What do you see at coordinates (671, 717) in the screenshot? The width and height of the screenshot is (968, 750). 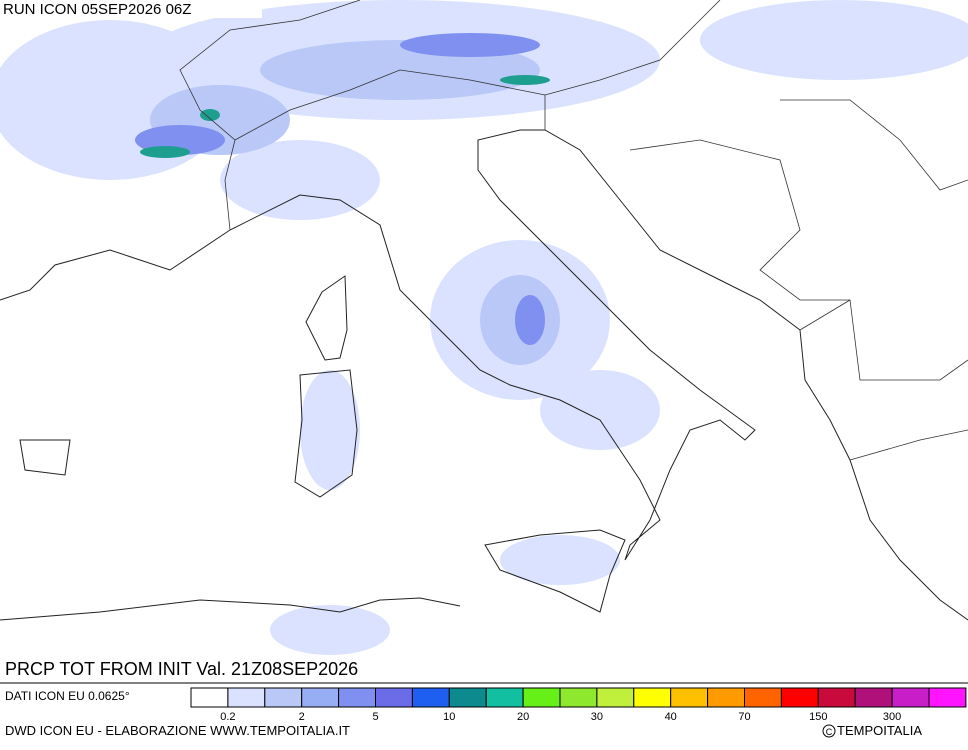 I see `legend-label: 40` at bounding box center [671, 717].